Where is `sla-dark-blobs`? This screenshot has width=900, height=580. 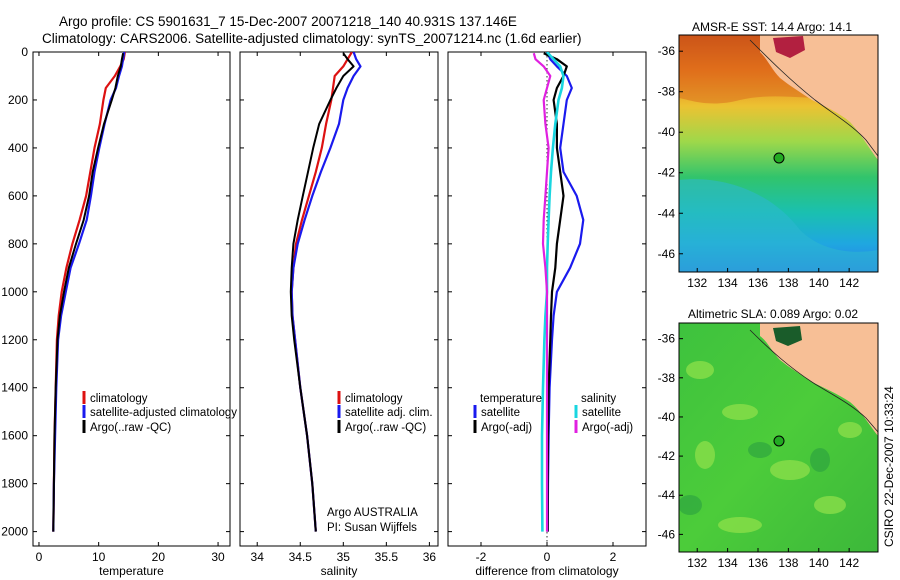
sla-dark-blobs is located at coordinates (754, 478).